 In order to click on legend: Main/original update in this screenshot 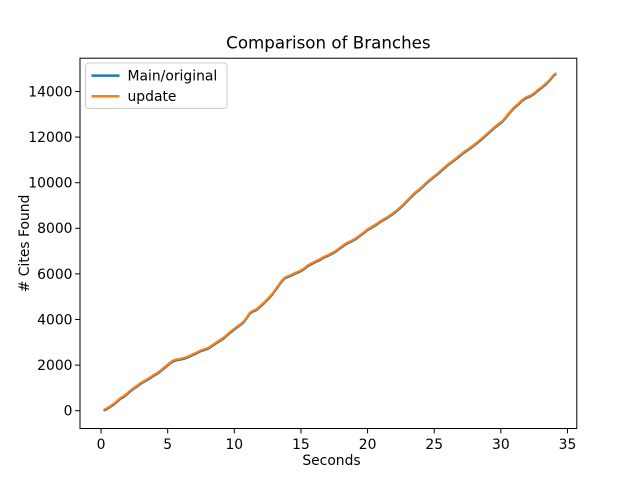, I will do `click(156, 85)`.